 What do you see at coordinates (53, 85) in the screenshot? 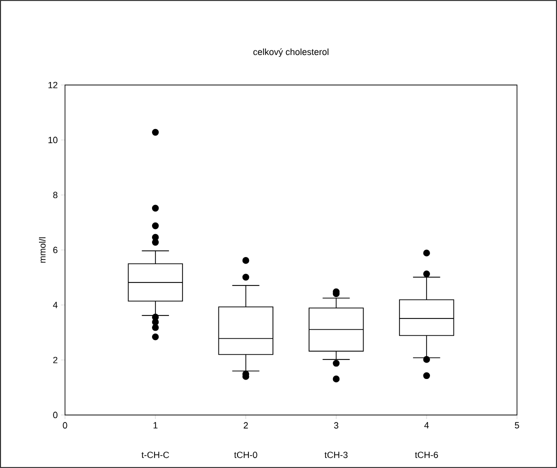
I see `y-tick-label: 12` at bounding box center [53, 85].